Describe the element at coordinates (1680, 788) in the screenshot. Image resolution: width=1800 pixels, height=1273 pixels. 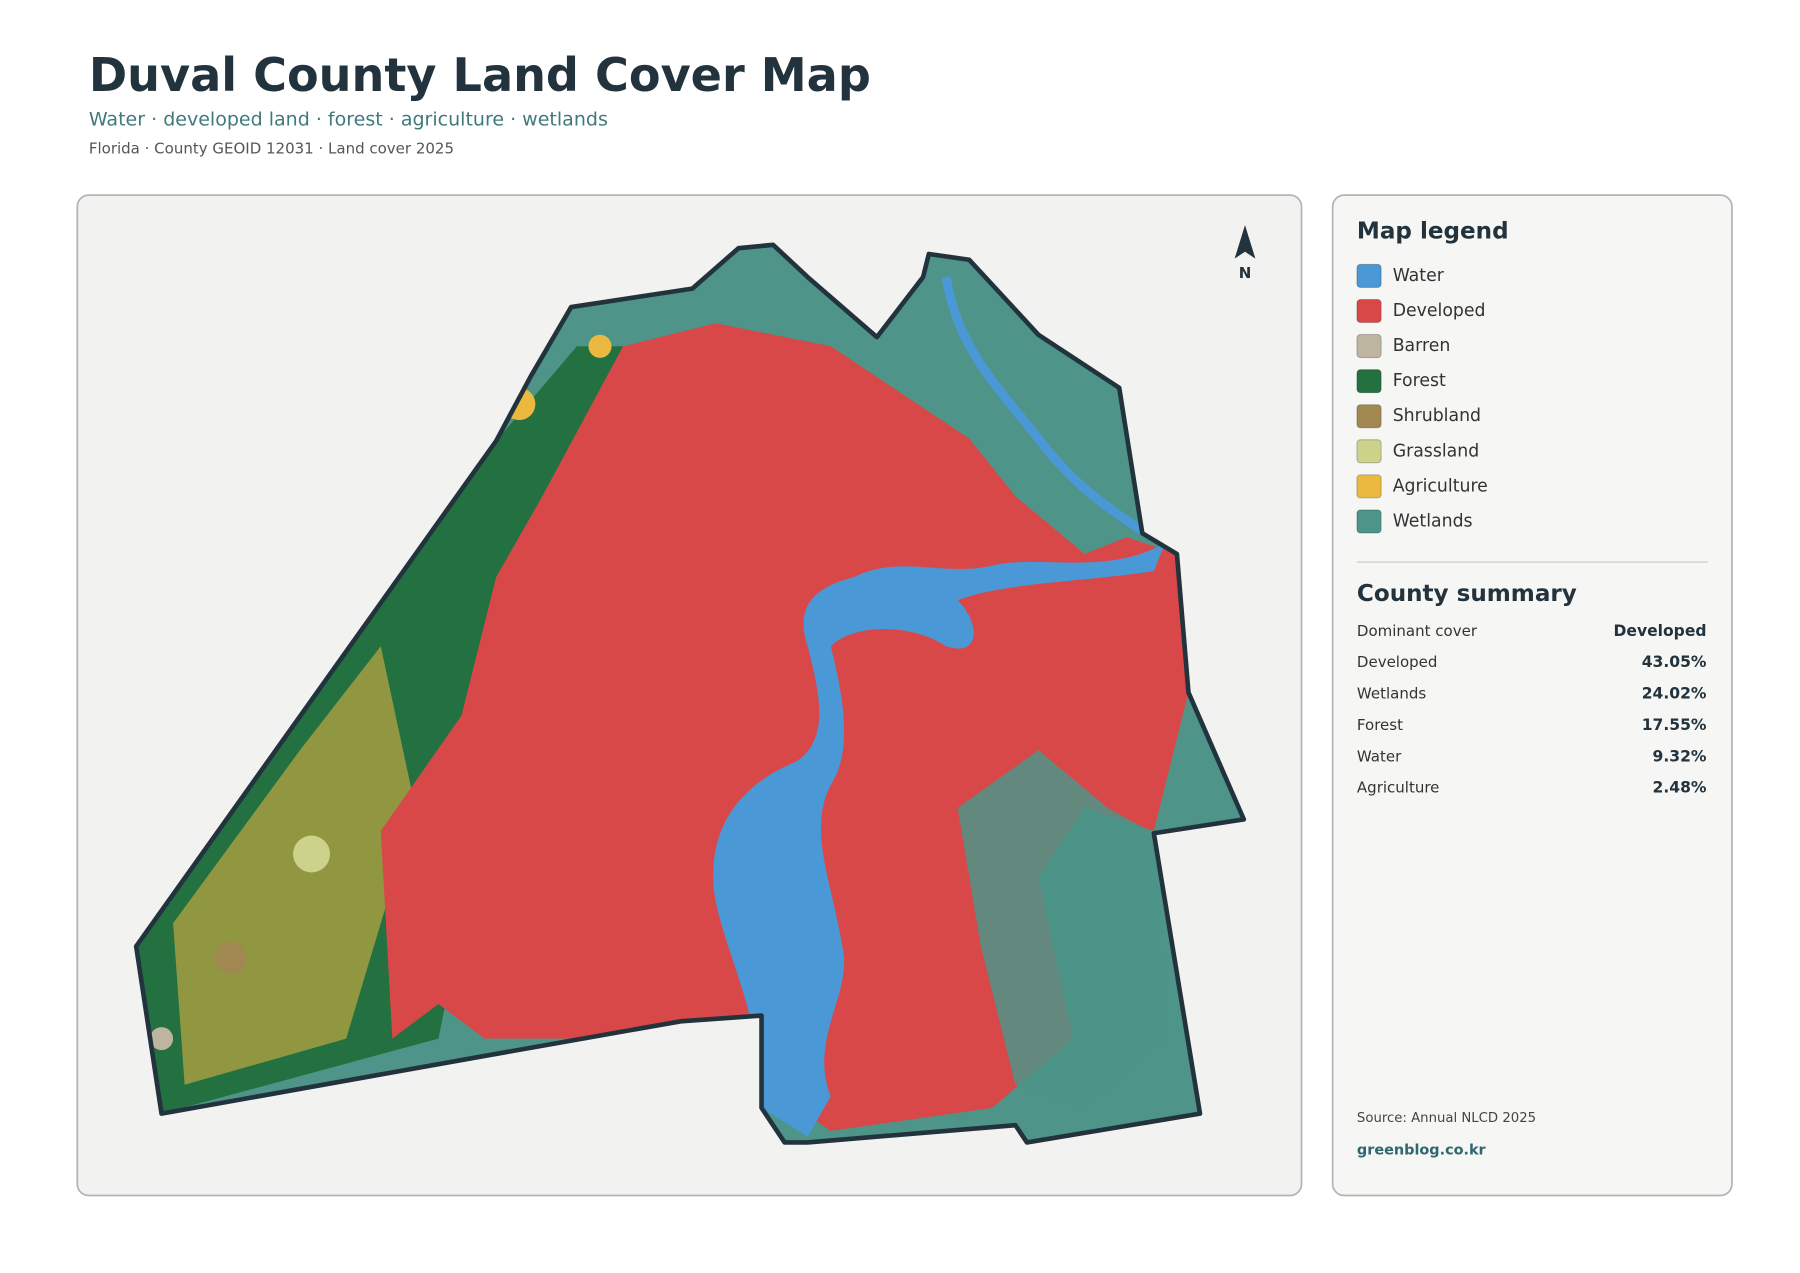
I see `summary-value: 2.48%` at that location.